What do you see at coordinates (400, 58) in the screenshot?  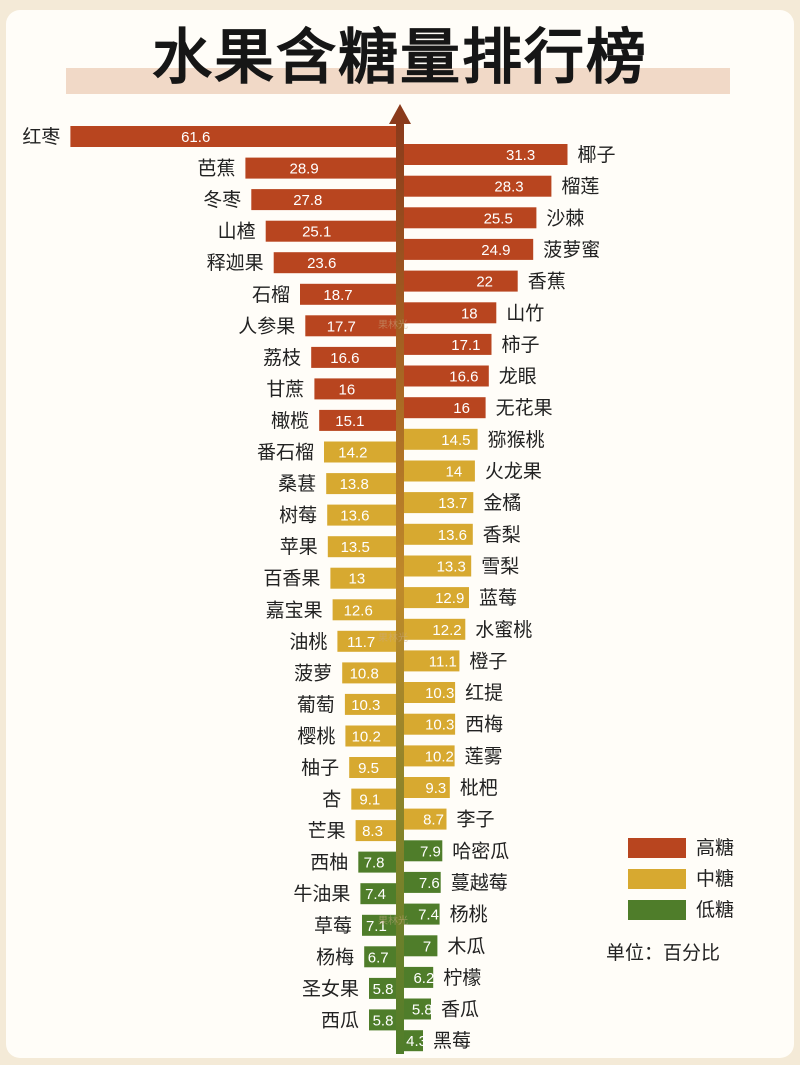 I see `chart-title: 水果含糖量排行榜` at bounding box center [400, 58].